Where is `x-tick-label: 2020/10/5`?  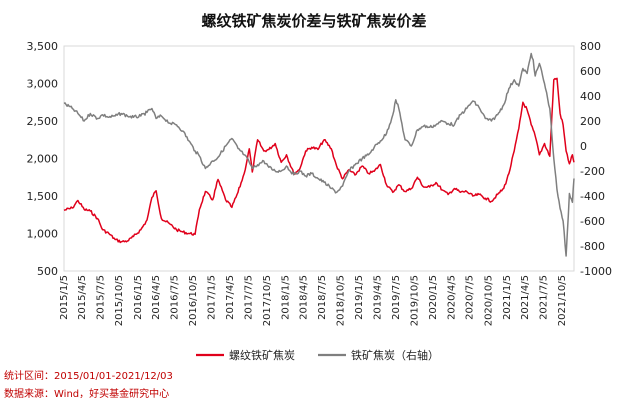
x-tick-label: 2020/10/5 is located at coordinates (488, 300).